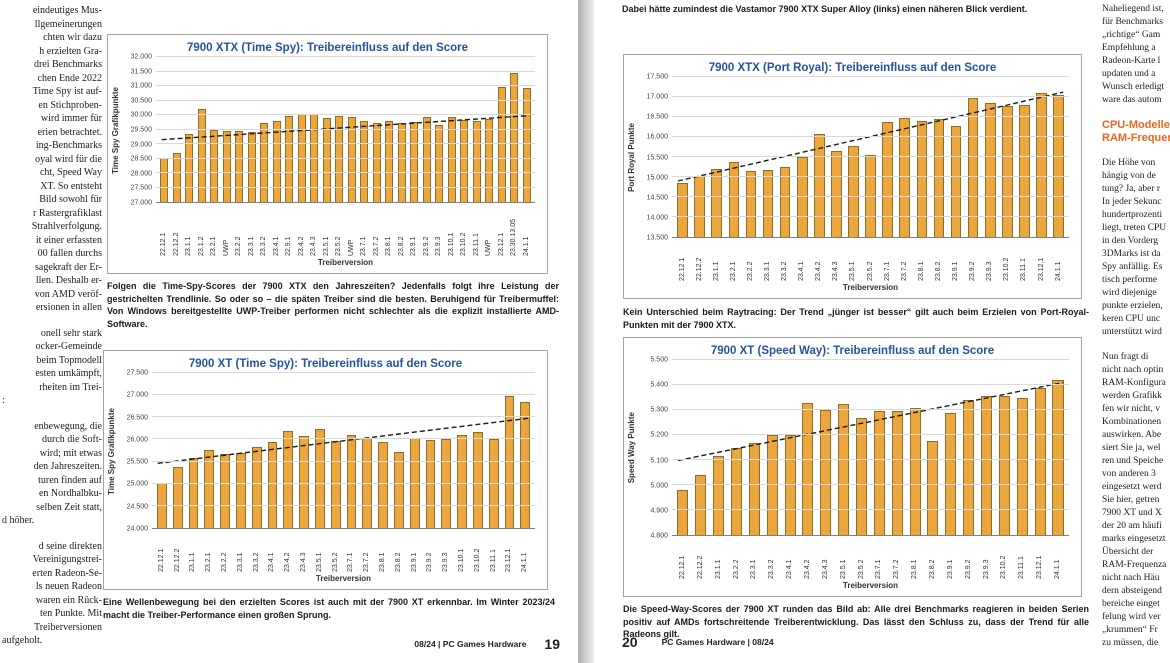 The width and height of the screenshot is (1170, 663). I want to click on text-line: Treiberversionen, so click(68, 627).